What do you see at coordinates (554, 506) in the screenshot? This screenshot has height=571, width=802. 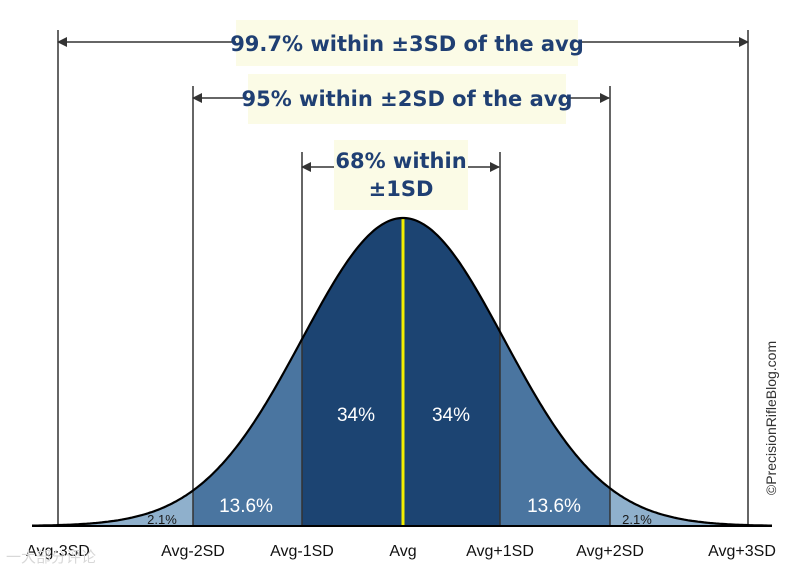 I see `pct-mid-right: 13.6%` at bounding box center [554, 506].